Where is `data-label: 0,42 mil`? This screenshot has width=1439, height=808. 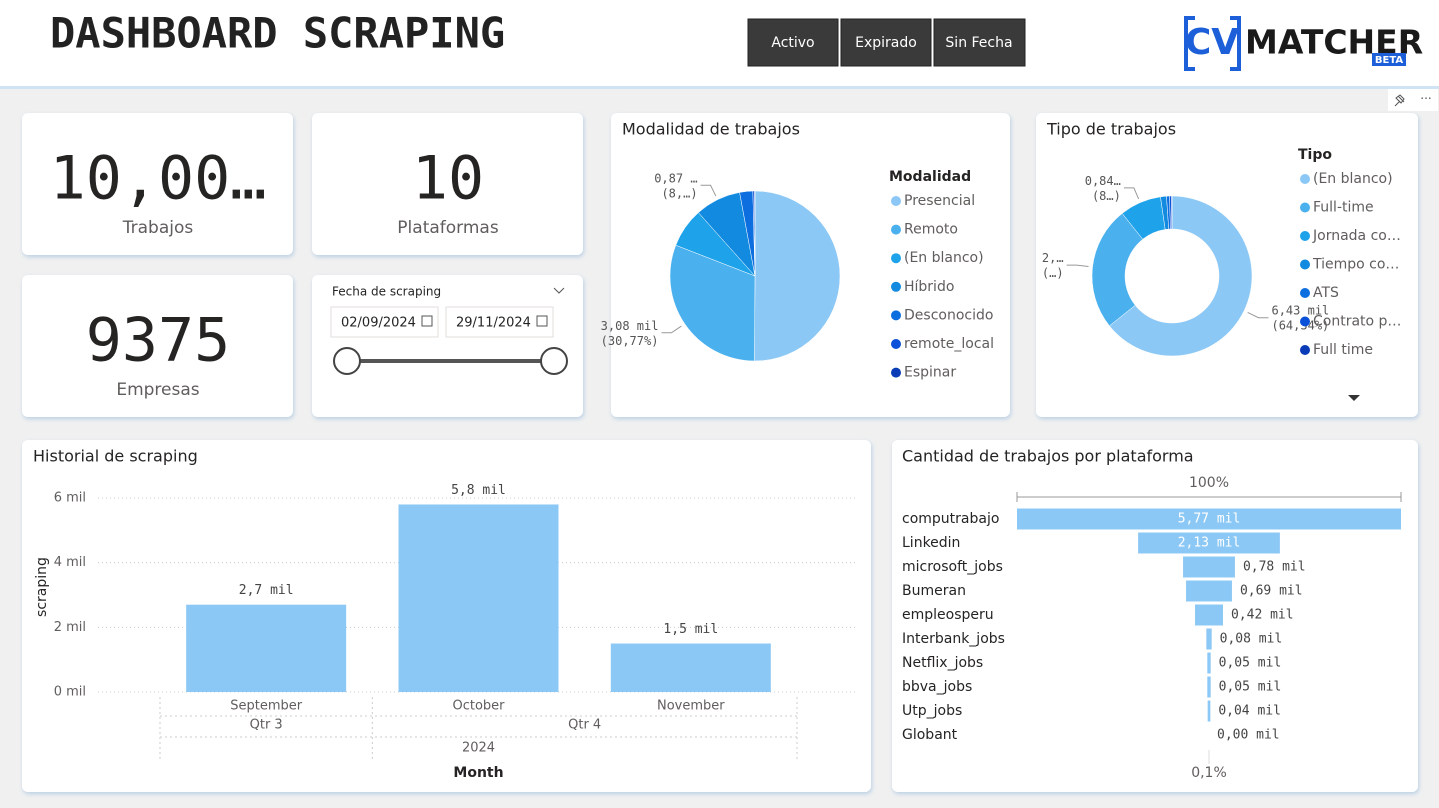
data-label: 0,42 mil is located at coordinates (1262, 615).